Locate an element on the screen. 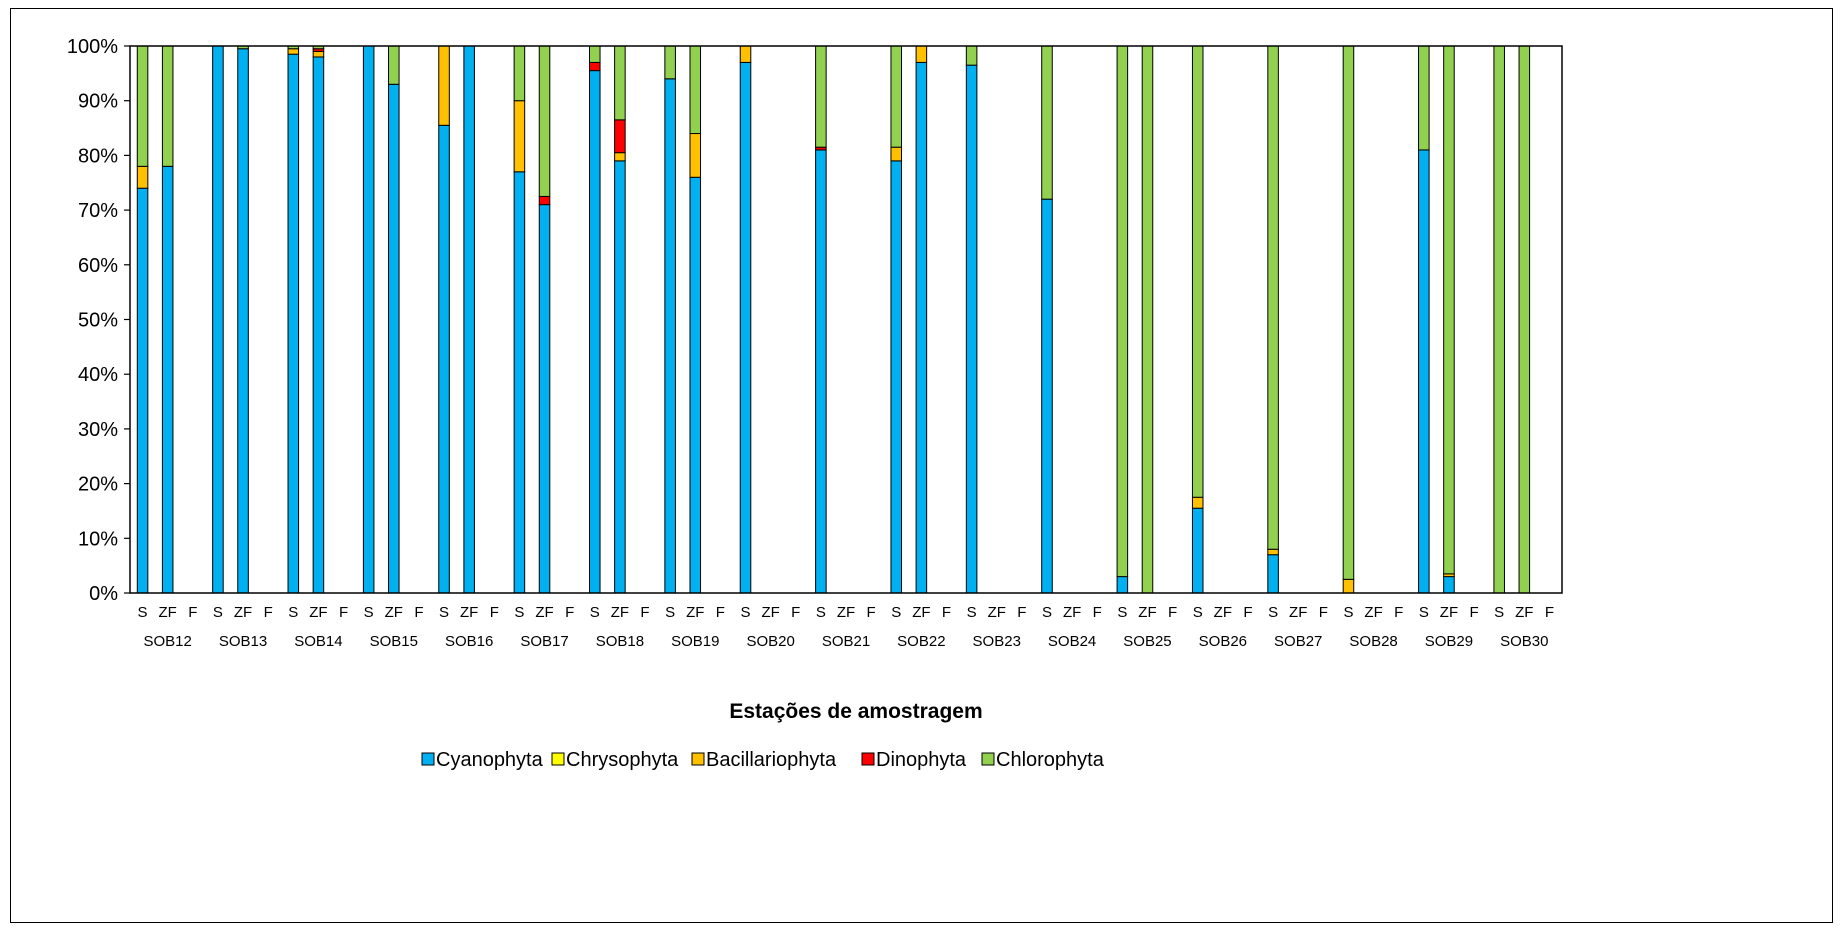 This screenshot has width=1840, height=933. y-tick-label: 0% is located at coordinates (103, 594).